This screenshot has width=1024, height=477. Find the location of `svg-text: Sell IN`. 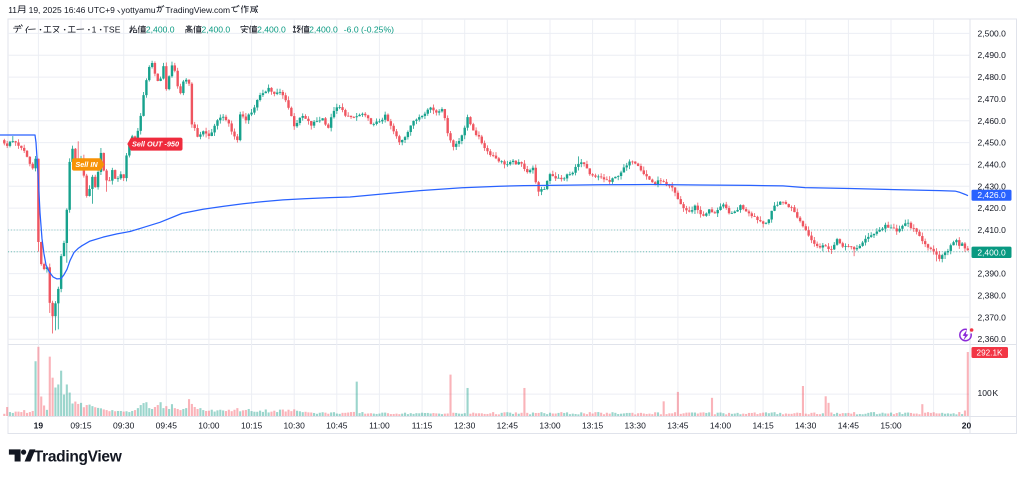

svg-text: Sell IN is located at coordinates (86, 164).